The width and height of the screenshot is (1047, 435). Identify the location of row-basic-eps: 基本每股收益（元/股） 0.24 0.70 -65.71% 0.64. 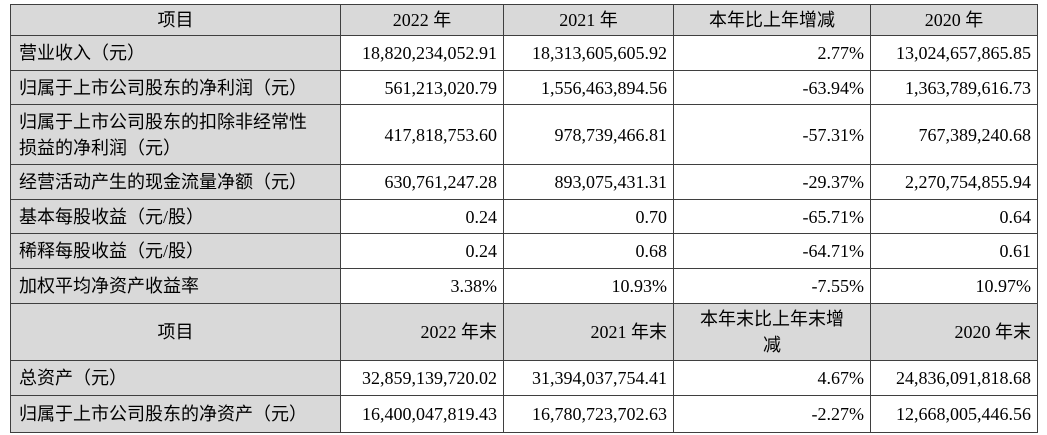
(524, 216).